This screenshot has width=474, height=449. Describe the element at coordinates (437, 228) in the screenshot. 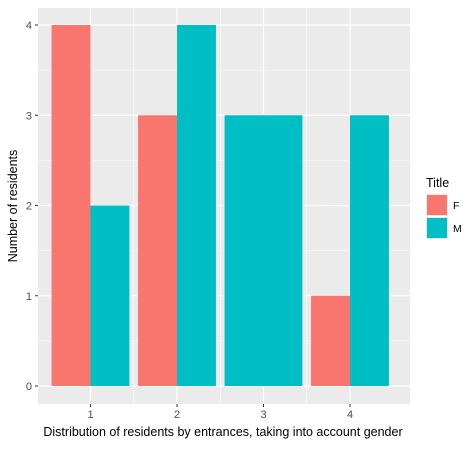

I see `legend-swatch-m` at that location.